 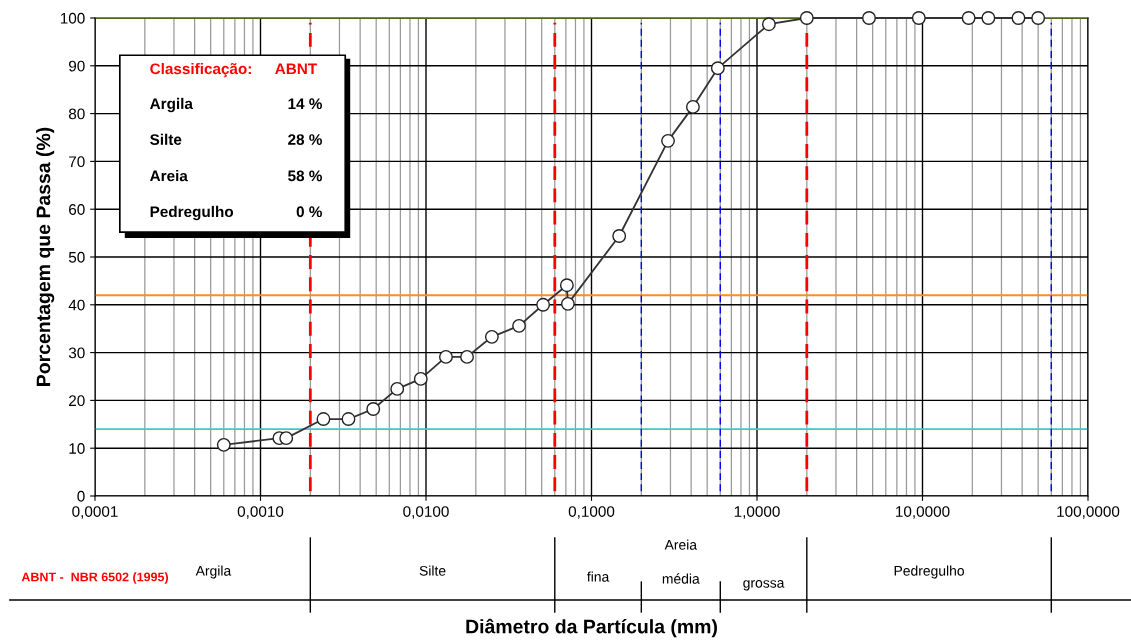 I want to click on y-tick-label: 20, so click(x=77, y=401).